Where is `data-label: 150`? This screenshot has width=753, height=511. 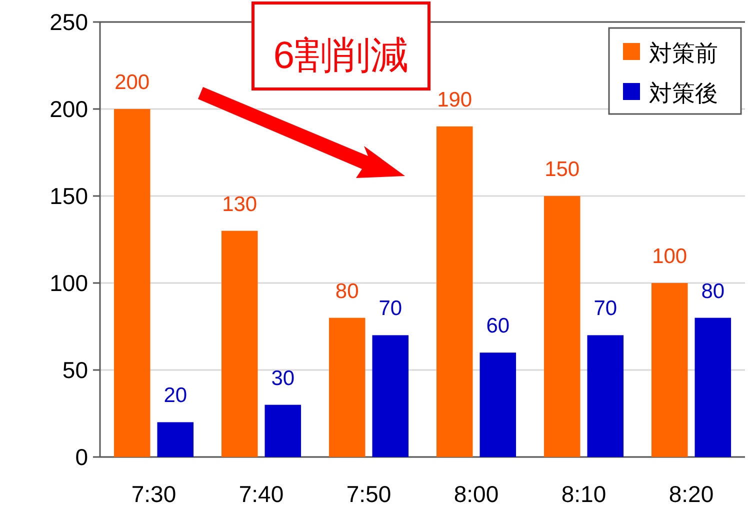
data-label: 150 is located at coordinates (562, 169).